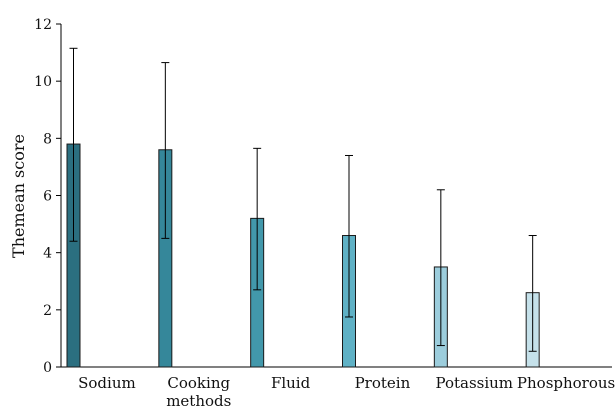 This screenshot has width=615, height=409. Describe the element at coordinates (291, 383) in the screenshot. I see `x-tick-label: Fluid` at that location.